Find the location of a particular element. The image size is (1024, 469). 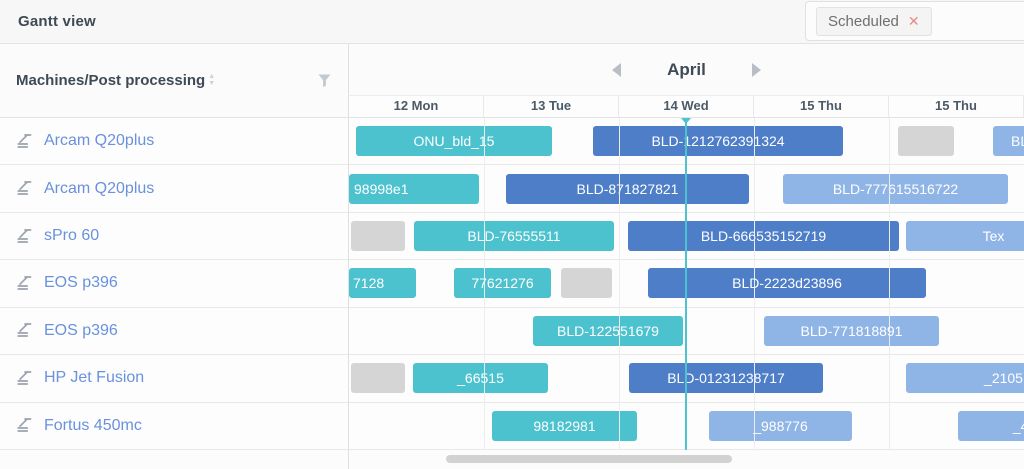

gantt-bar: _66515 is located at coordinates (480, 378).